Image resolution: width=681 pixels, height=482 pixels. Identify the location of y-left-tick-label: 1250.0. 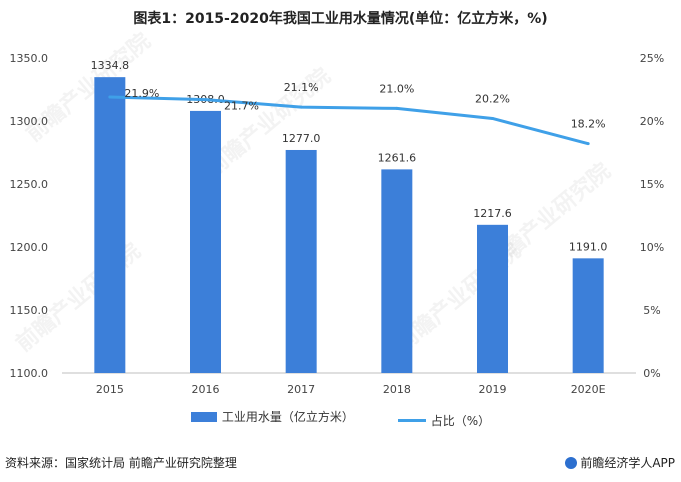
(29, 184).